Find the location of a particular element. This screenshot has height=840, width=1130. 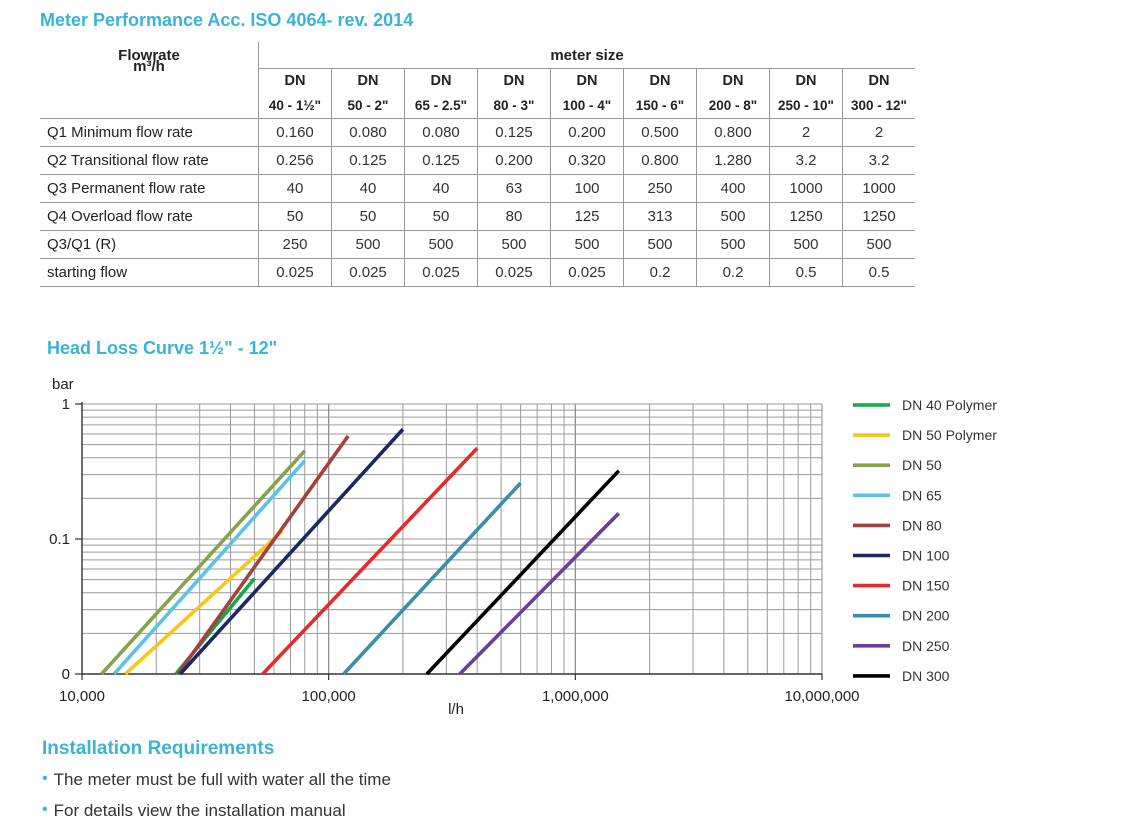

flowrate-unit-cell: m³/h is located at coordinates (149, 75).